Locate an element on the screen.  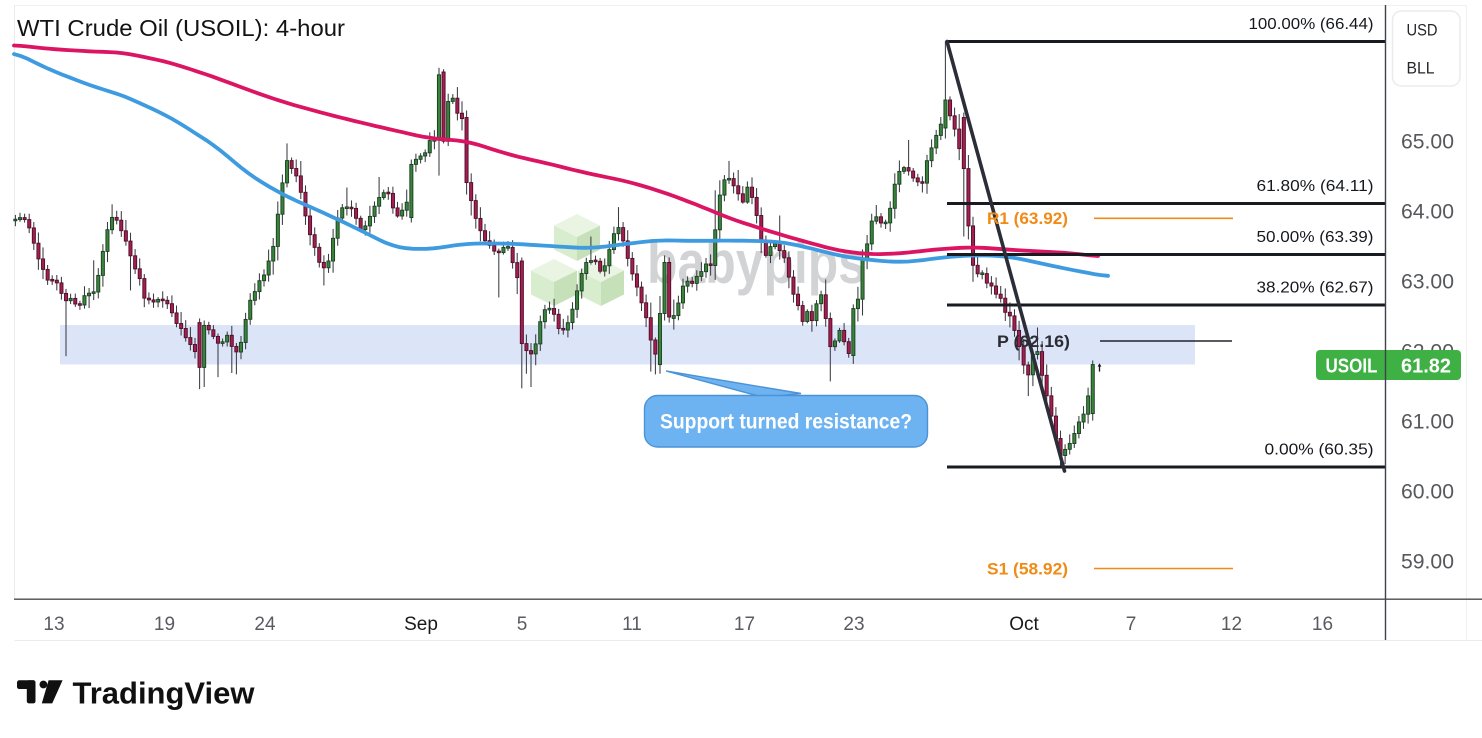
svg-text: S1 (58.92) is located at coordinates (1027, 570).